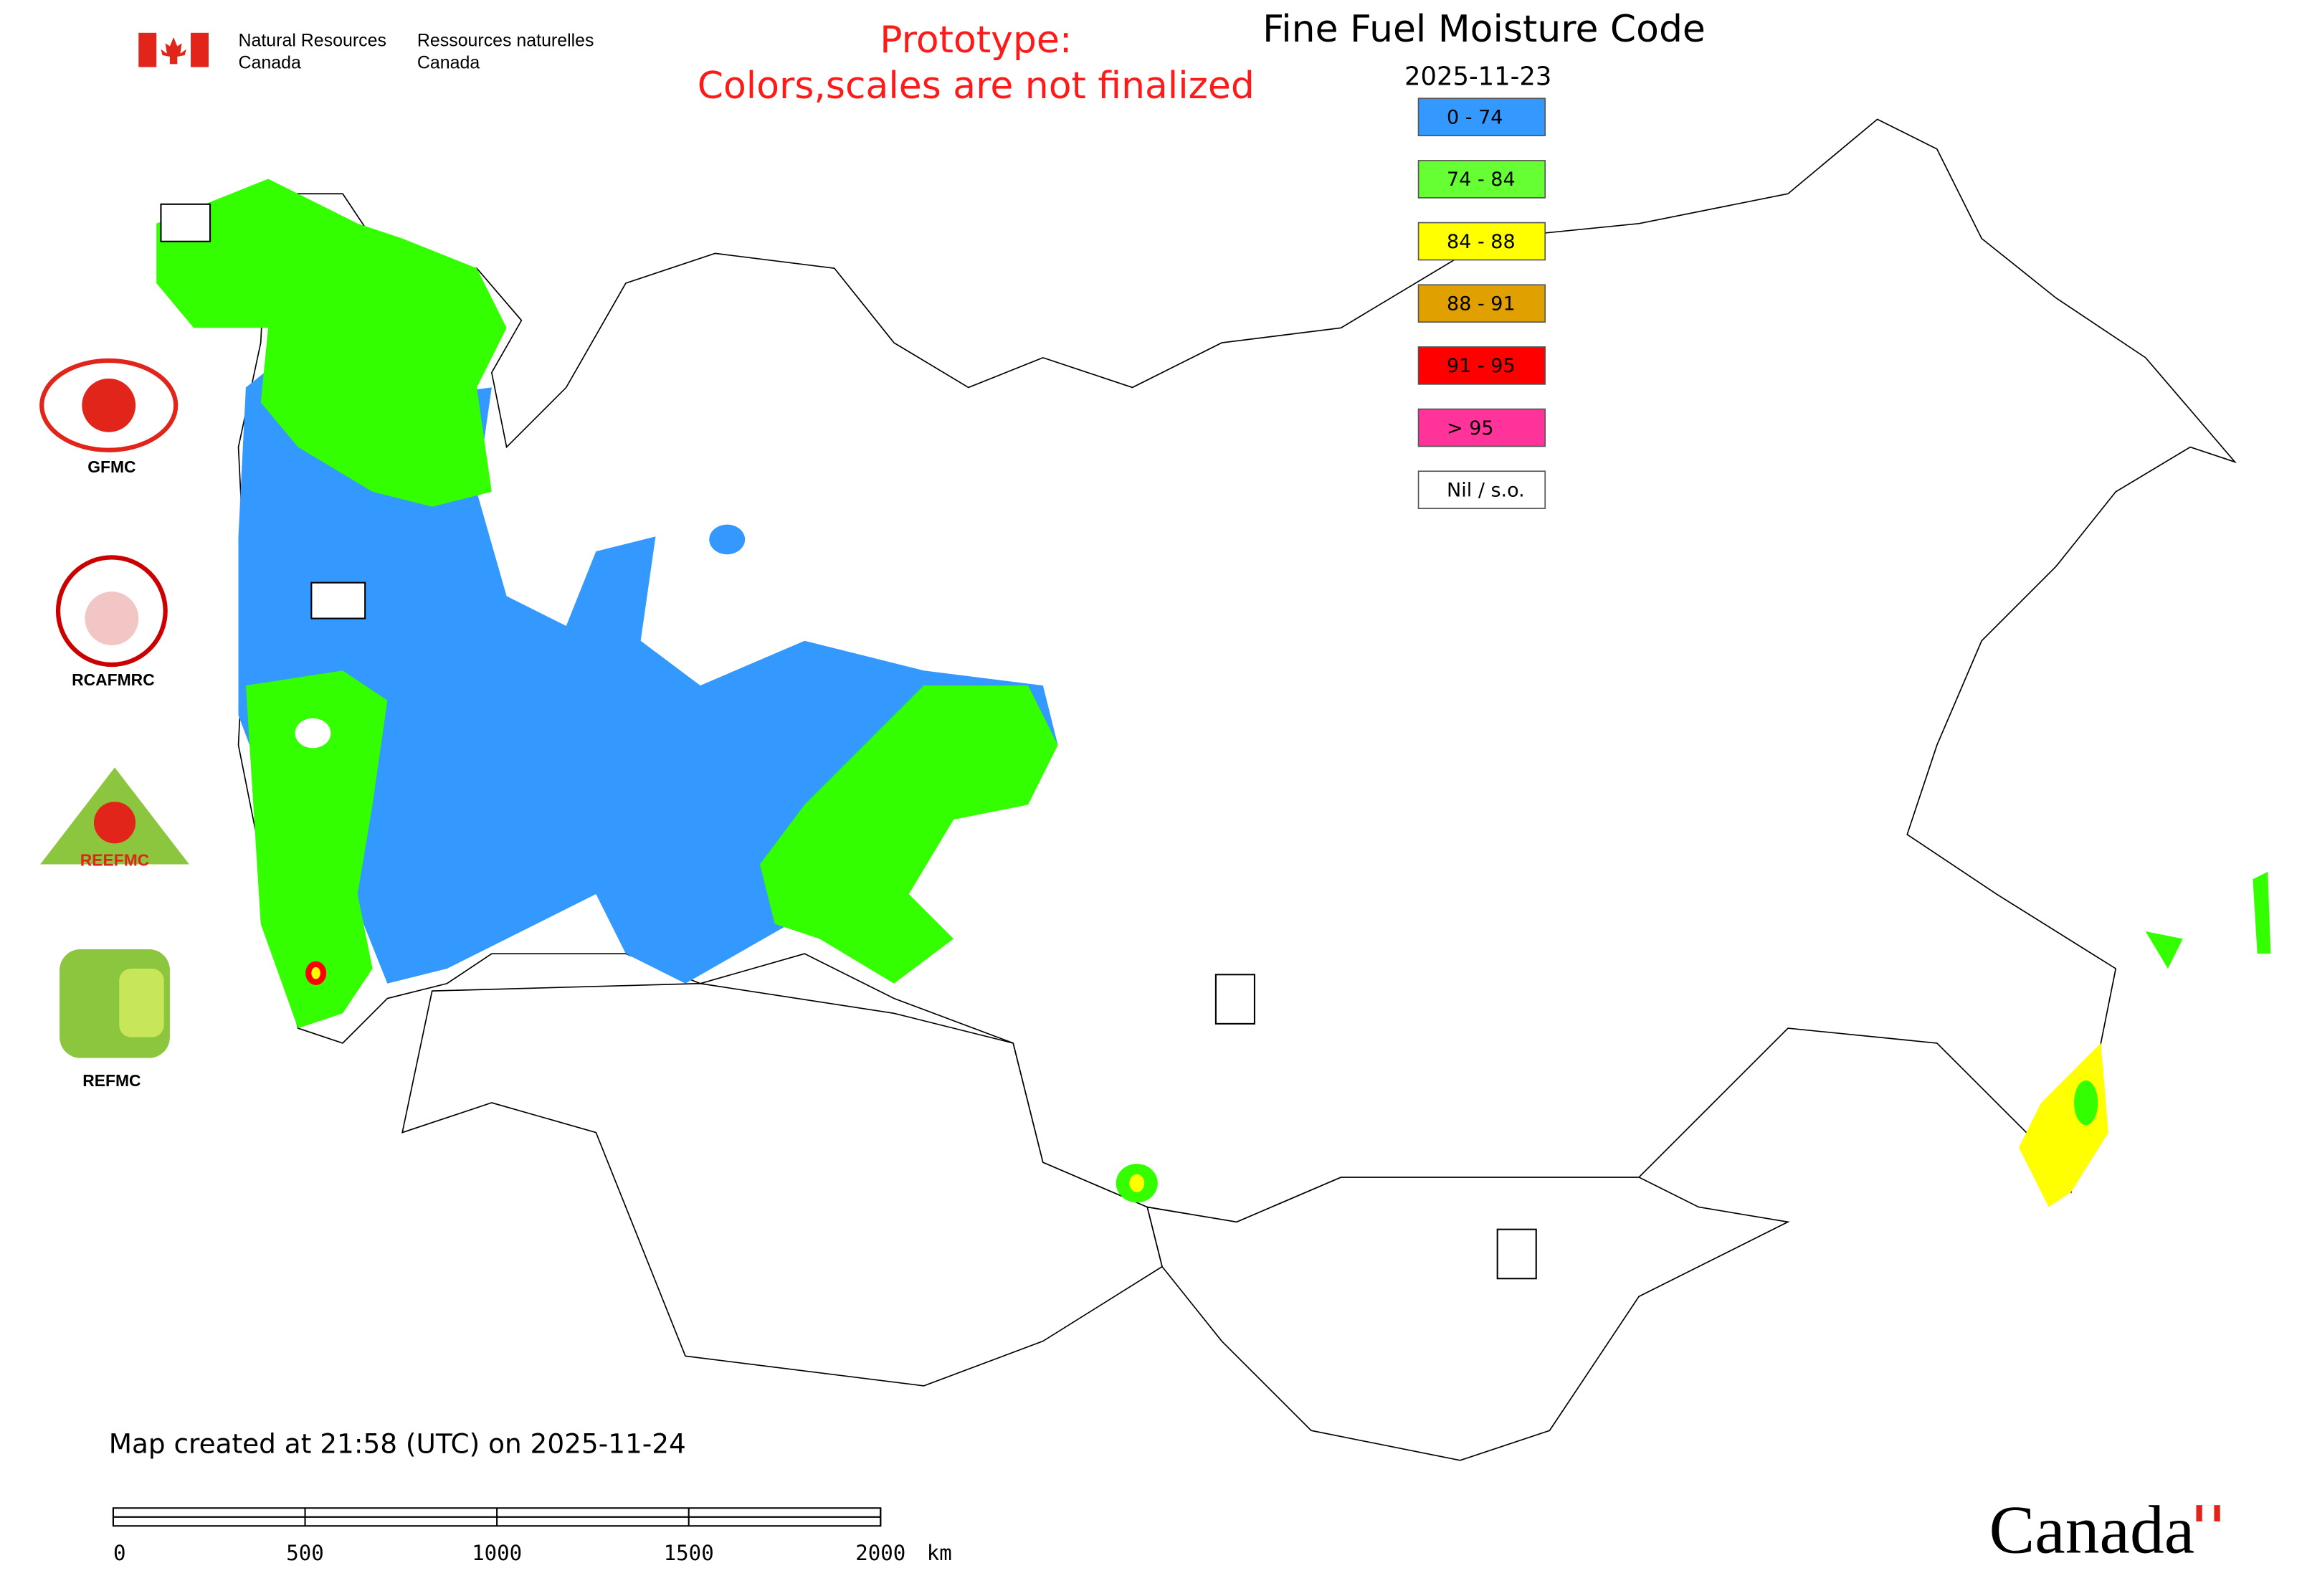 The height and width of the screenshot is (1596, 2302). I want to click on map-date: 2025-11-23, so click(1477, 77).